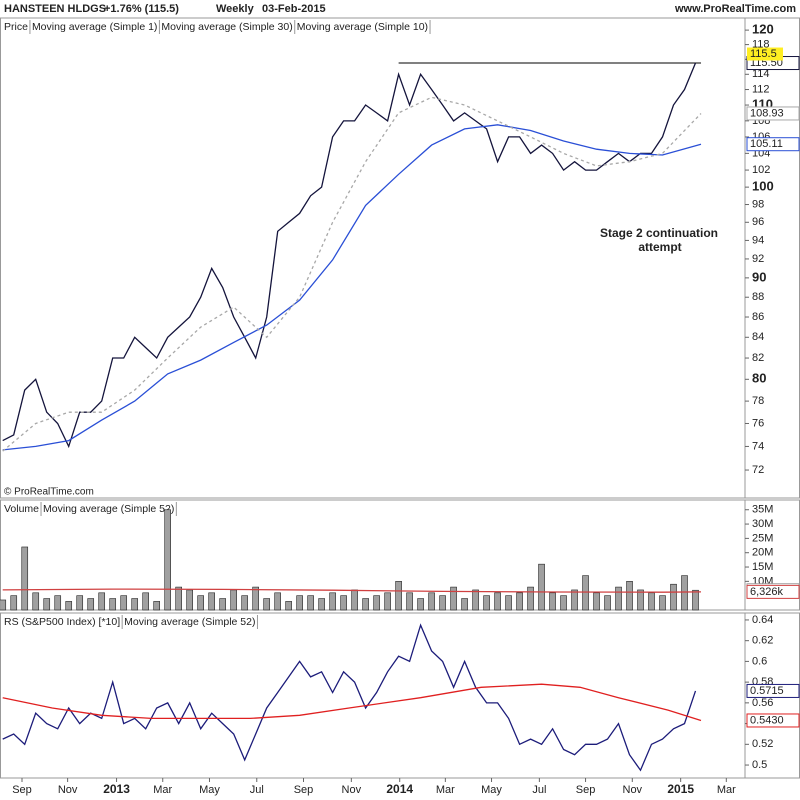  Describe the element at coordinates (763, 186) in the screenshot. I see `y-tick-label: 100` at that location.